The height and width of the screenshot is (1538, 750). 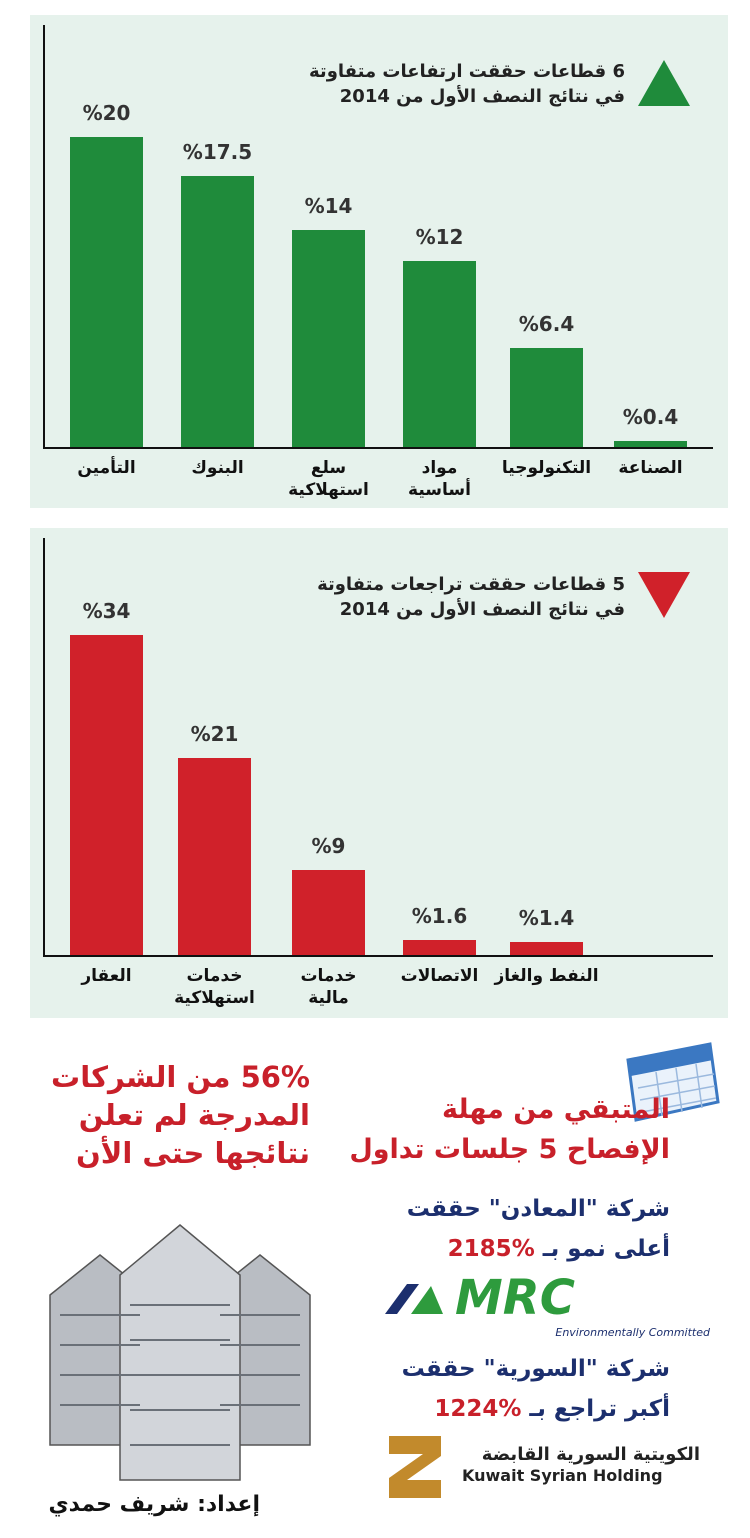 What do you see at coordinates (599, 1409) in the screenshot?
I see `ksh-text: أكبر تراجع بـ` at bounding box center [599, 1409].